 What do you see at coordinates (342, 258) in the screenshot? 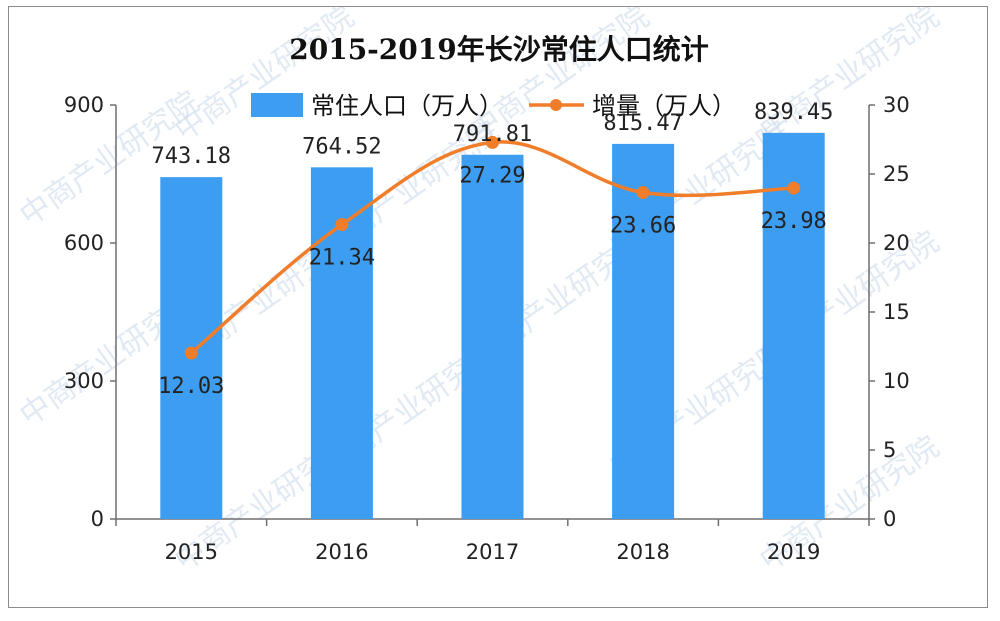
I see `line-value-label: 21.34` at bounding box center [342, 258].